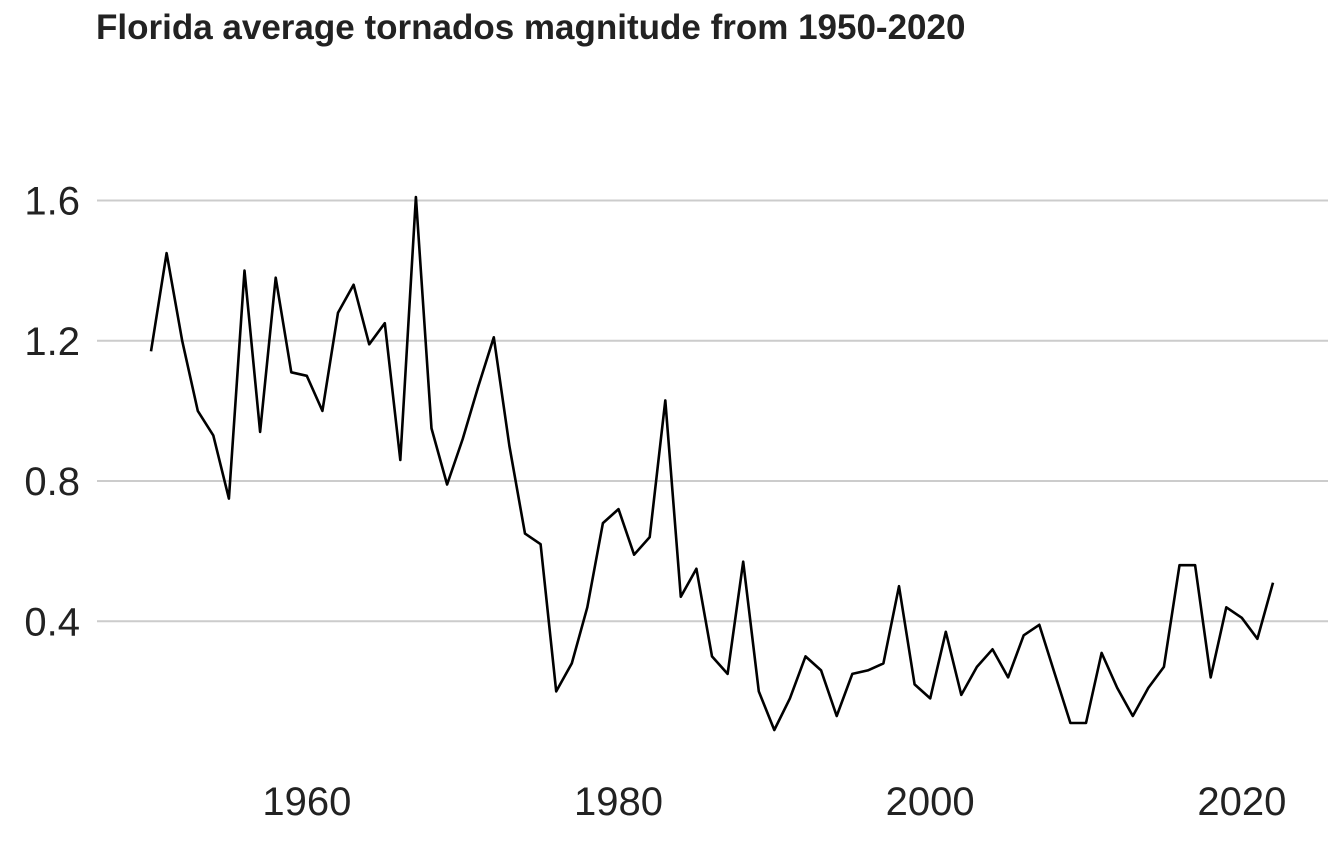  What do you see at coordinates (306, 802) in the screenshot?
I see `x-tick-label: 1960` at bounding box center [306, 802].